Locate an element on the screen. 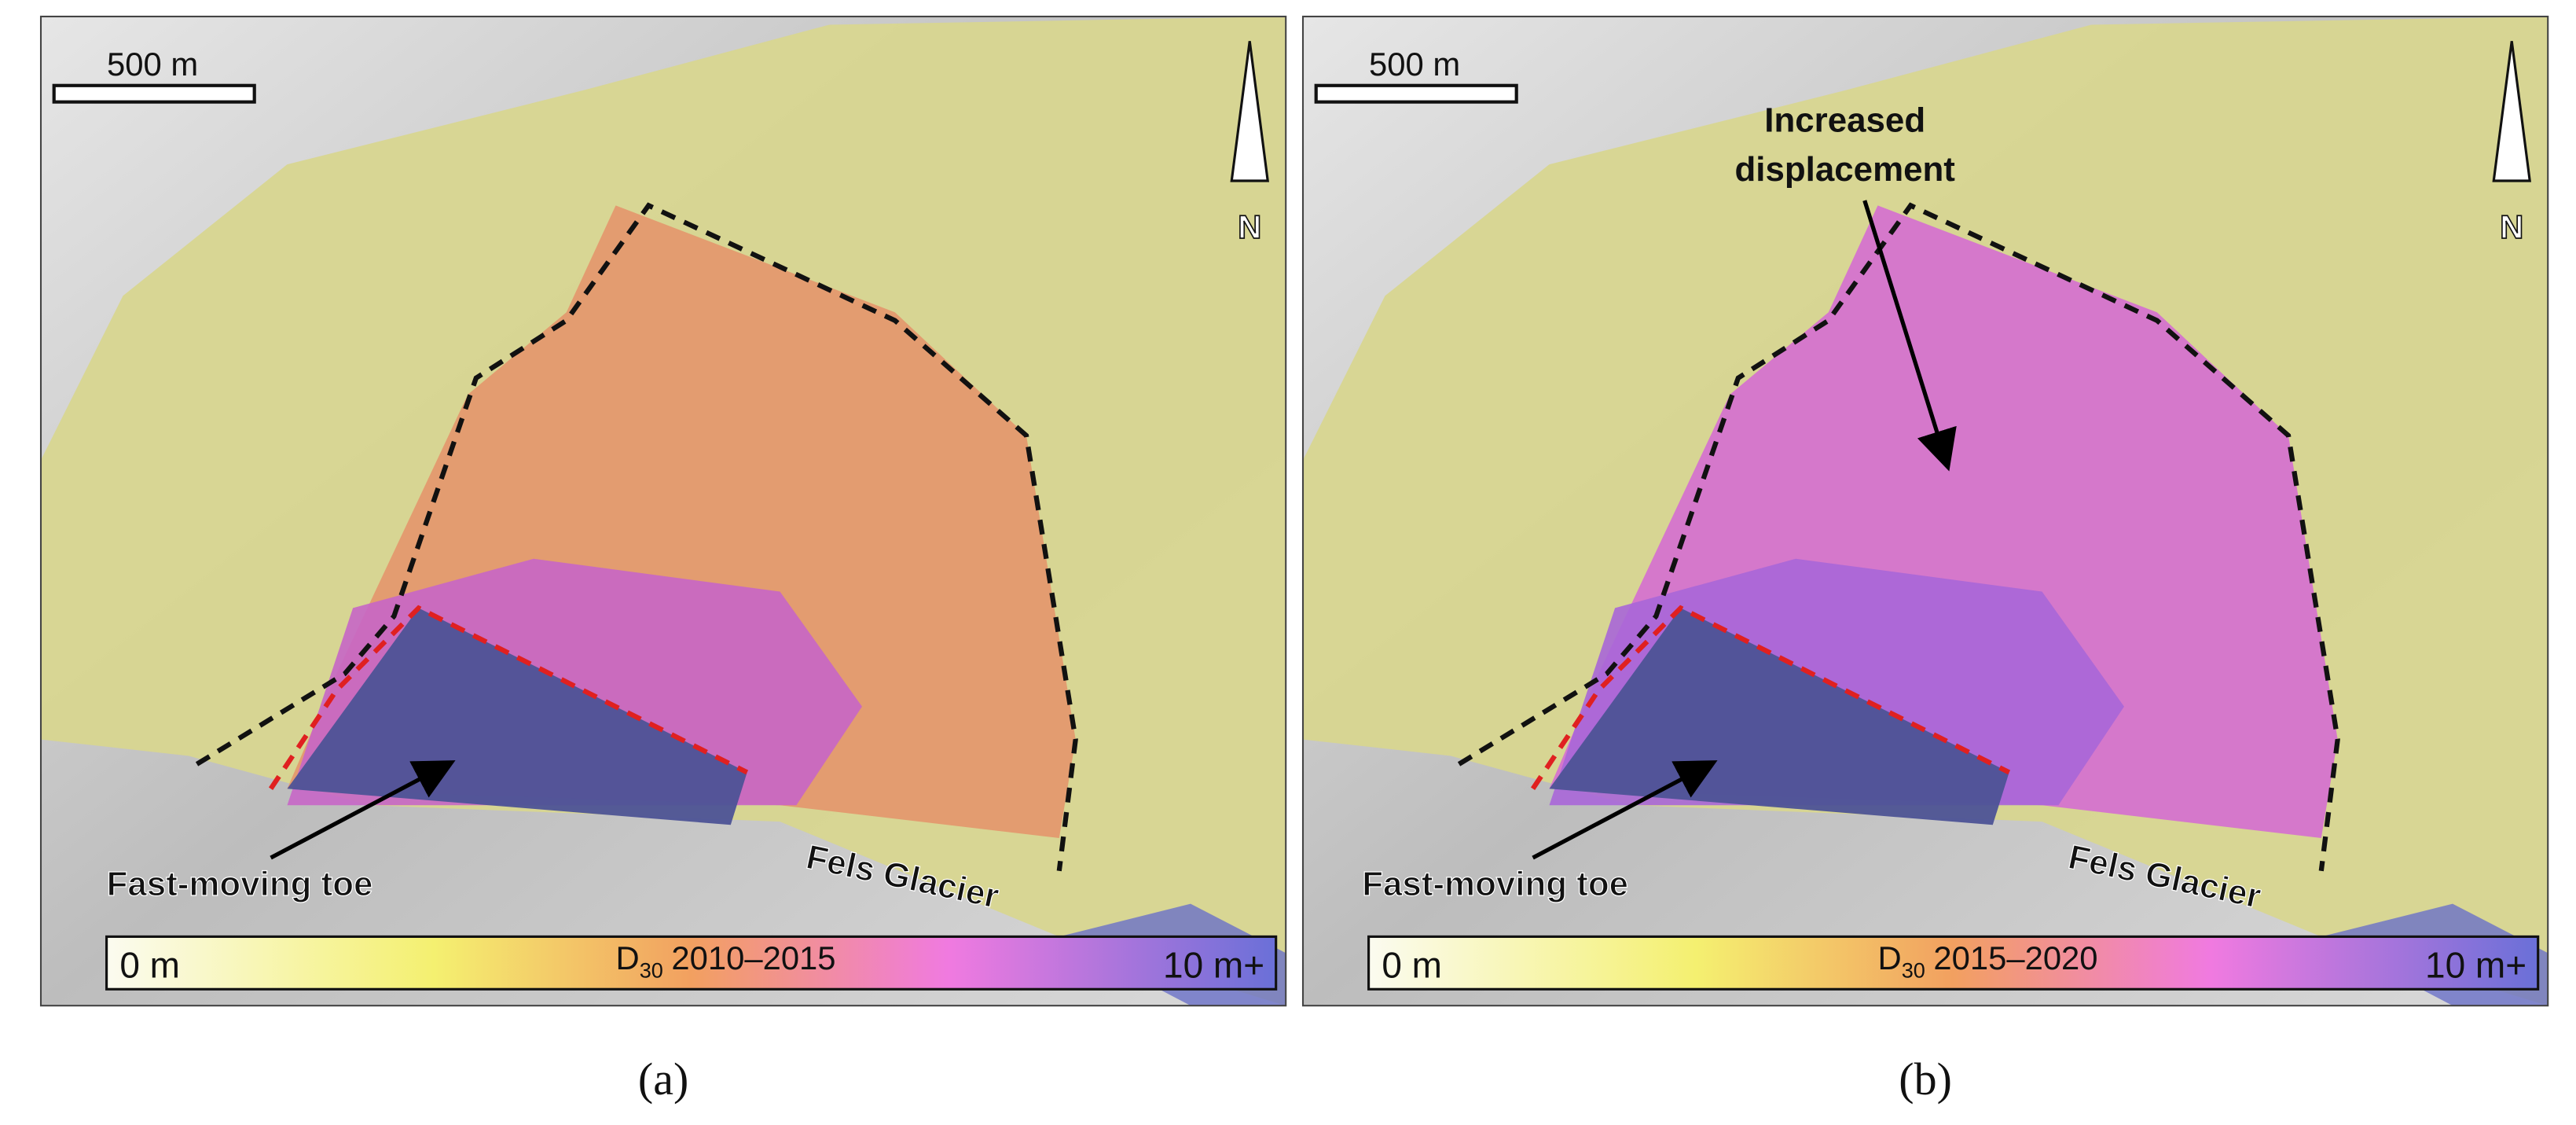 This screenshot has height=1125, width=2576. annotation-label: displacement is located at coordinates (1844, 170).